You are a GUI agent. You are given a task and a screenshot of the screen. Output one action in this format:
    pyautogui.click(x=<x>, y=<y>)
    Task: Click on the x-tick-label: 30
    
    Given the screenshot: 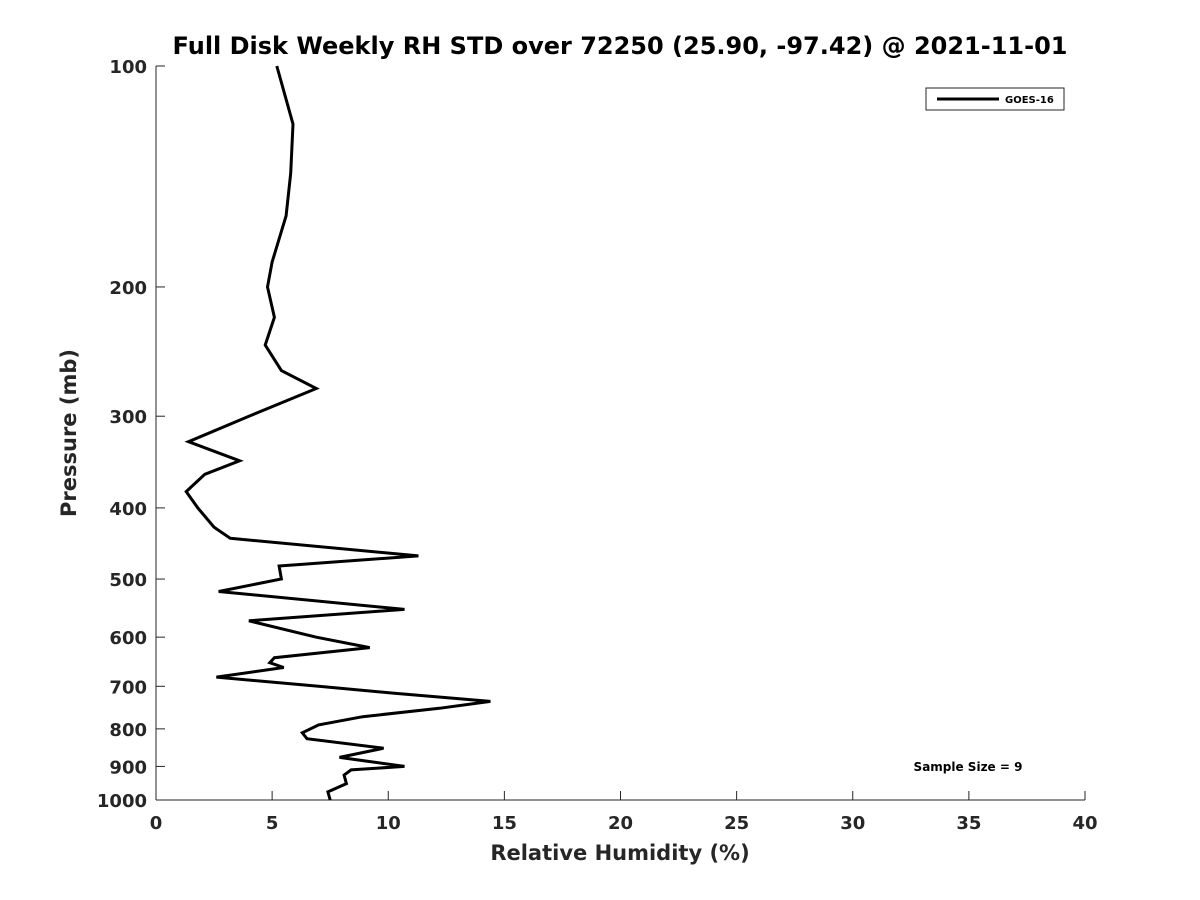 What is the action you would take?
    pyautogui.click(x=852, y=823)
    